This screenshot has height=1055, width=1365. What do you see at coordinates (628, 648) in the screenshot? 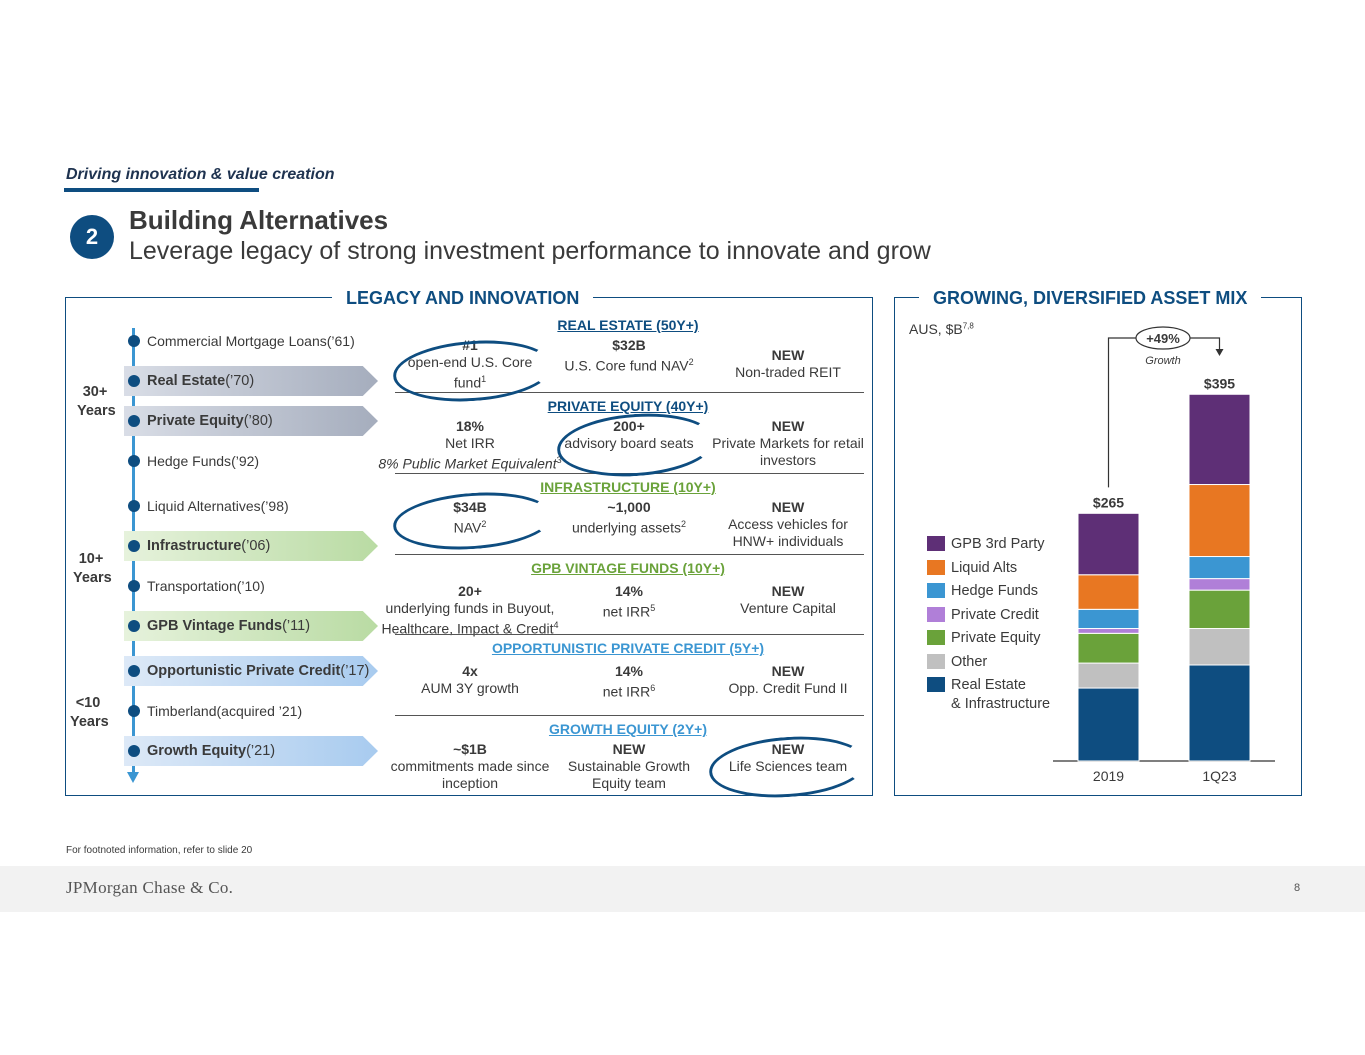
I see `category-heading: OPPORTUNISTIC PRIVATE CREDIT (5Y+)` at bounding box center [628, 648].